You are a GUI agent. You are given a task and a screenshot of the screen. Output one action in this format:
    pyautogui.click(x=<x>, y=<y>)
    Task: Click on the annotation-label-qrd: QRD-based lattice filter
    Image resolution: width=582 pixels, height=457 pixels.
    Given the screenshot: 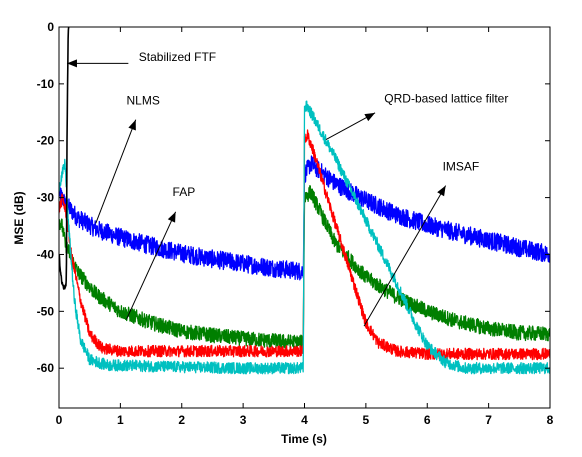 What is the action you would take?
    pyautogui.click(x=446, y=99)
    